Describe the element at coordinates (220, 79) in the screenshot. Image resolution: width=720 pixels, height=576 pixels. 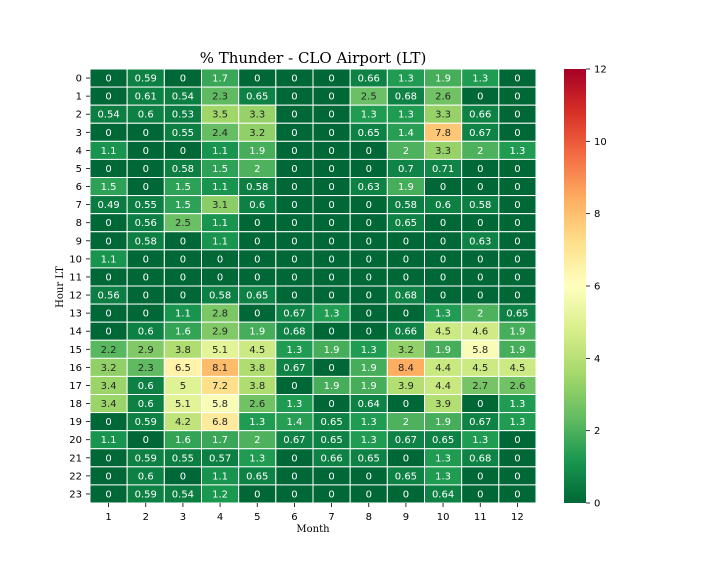
I see `cell-value-label: 1.7` at that location.